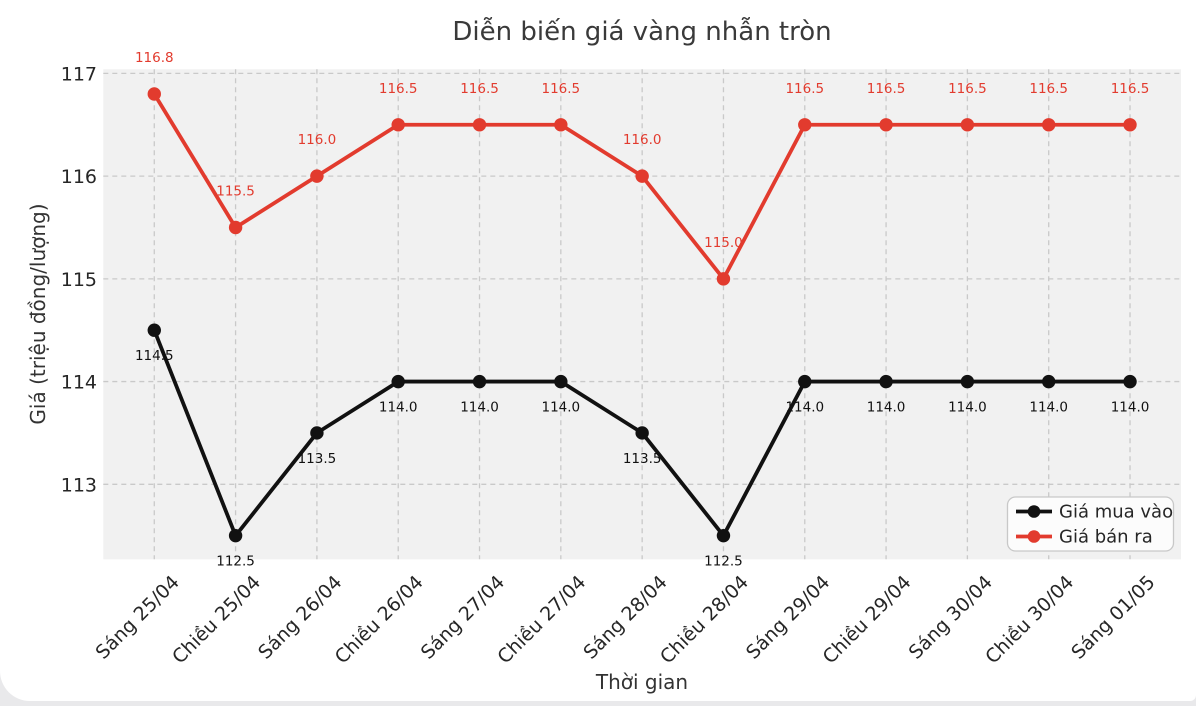 The height and width of the screenshot is (706, 1196). Describe the element at coordinates (79, 485) in the screenshot. I see `y-tick-label-113: 113` at that location.